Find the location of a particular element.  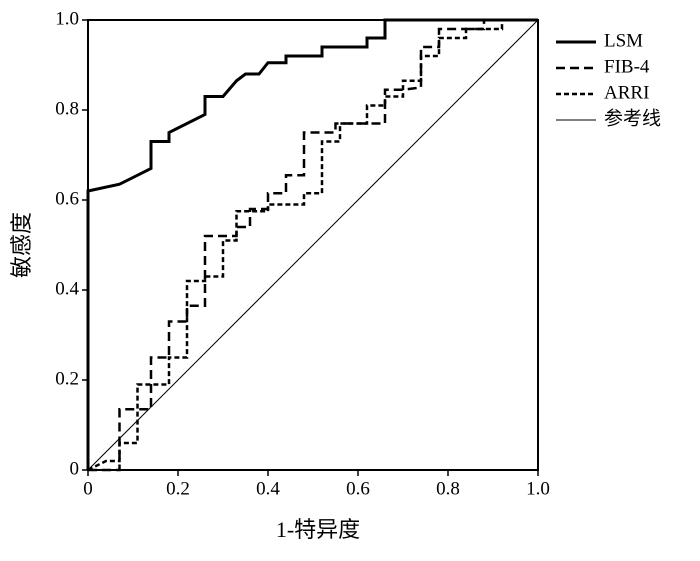

x-tick-label: 0.6 is located at coordinates (358, 488).